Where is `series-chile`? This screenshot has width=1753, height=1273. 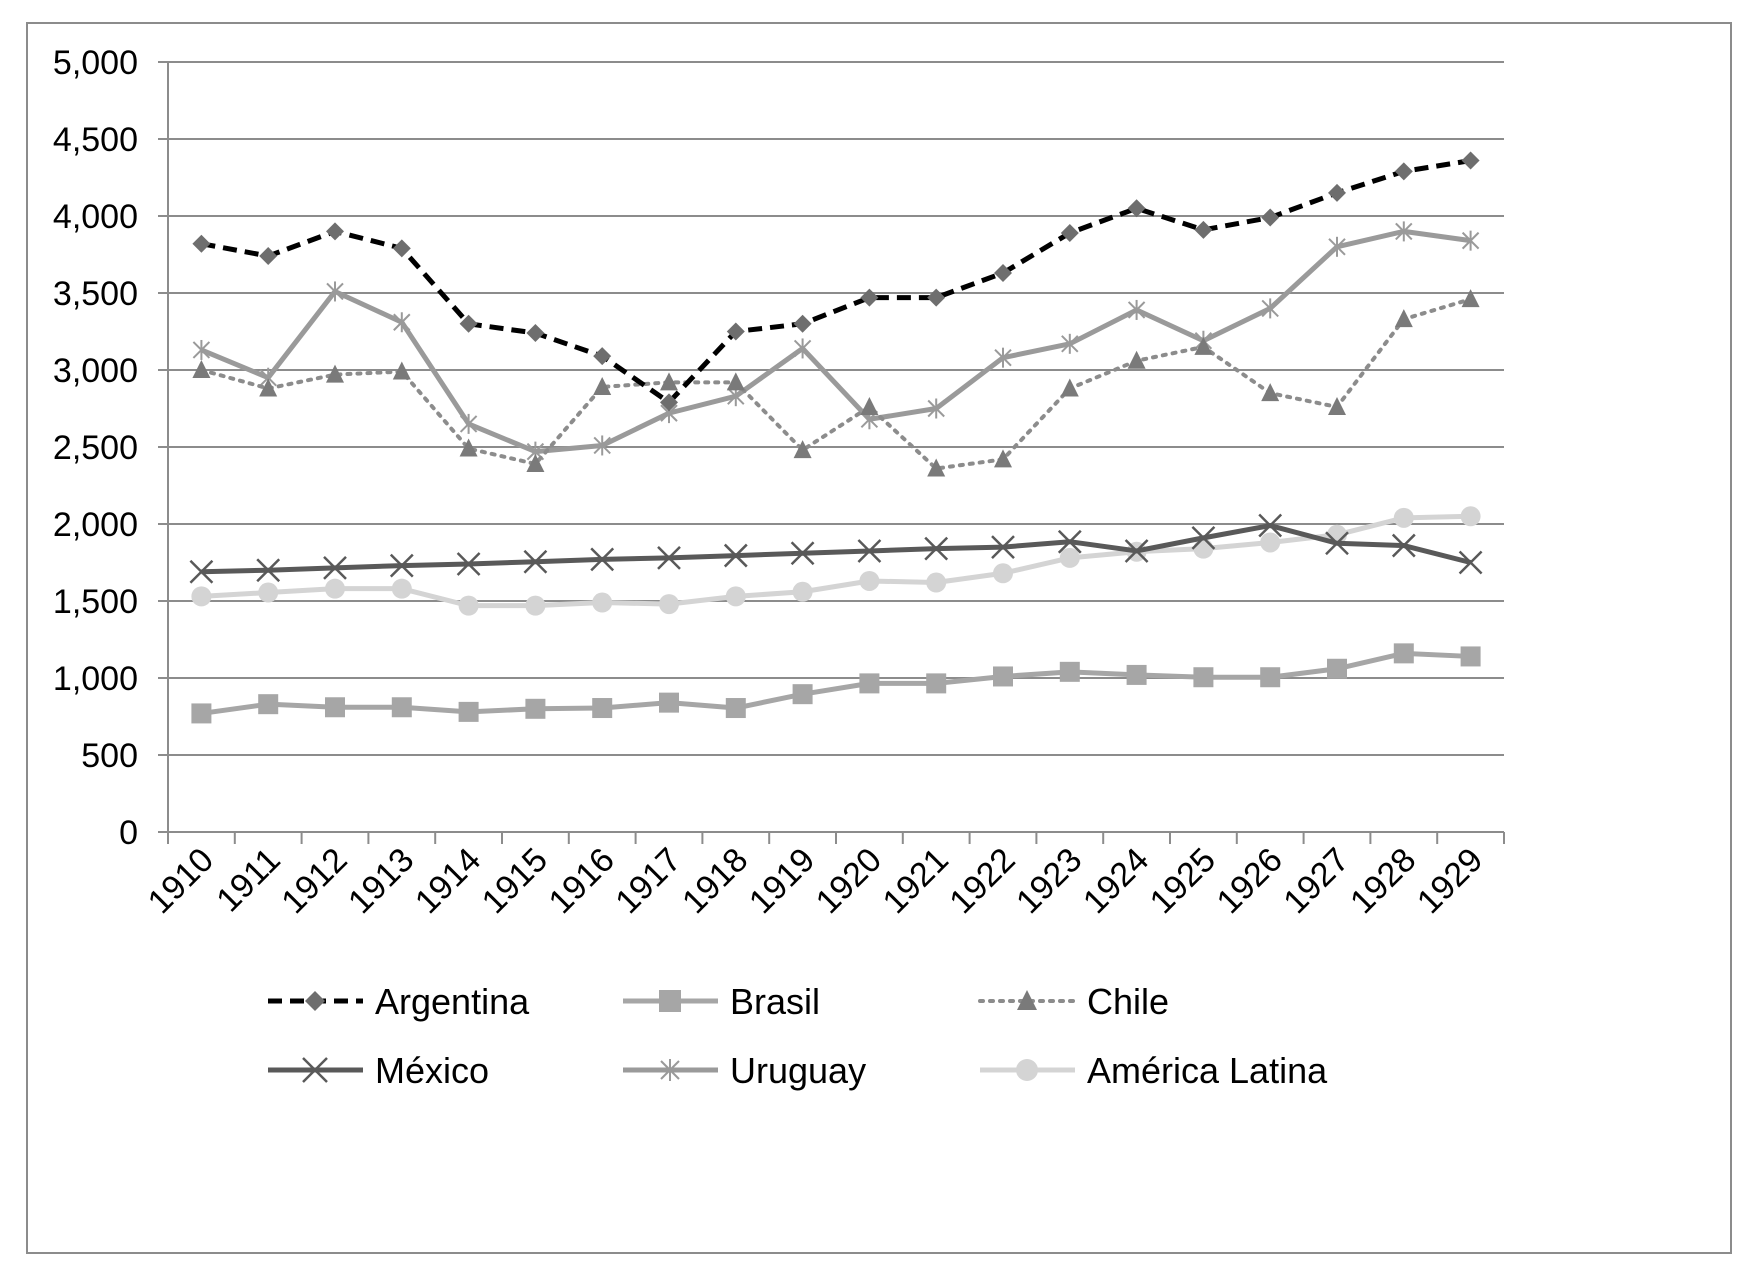 series-chile is located at coordinates (836, 383).